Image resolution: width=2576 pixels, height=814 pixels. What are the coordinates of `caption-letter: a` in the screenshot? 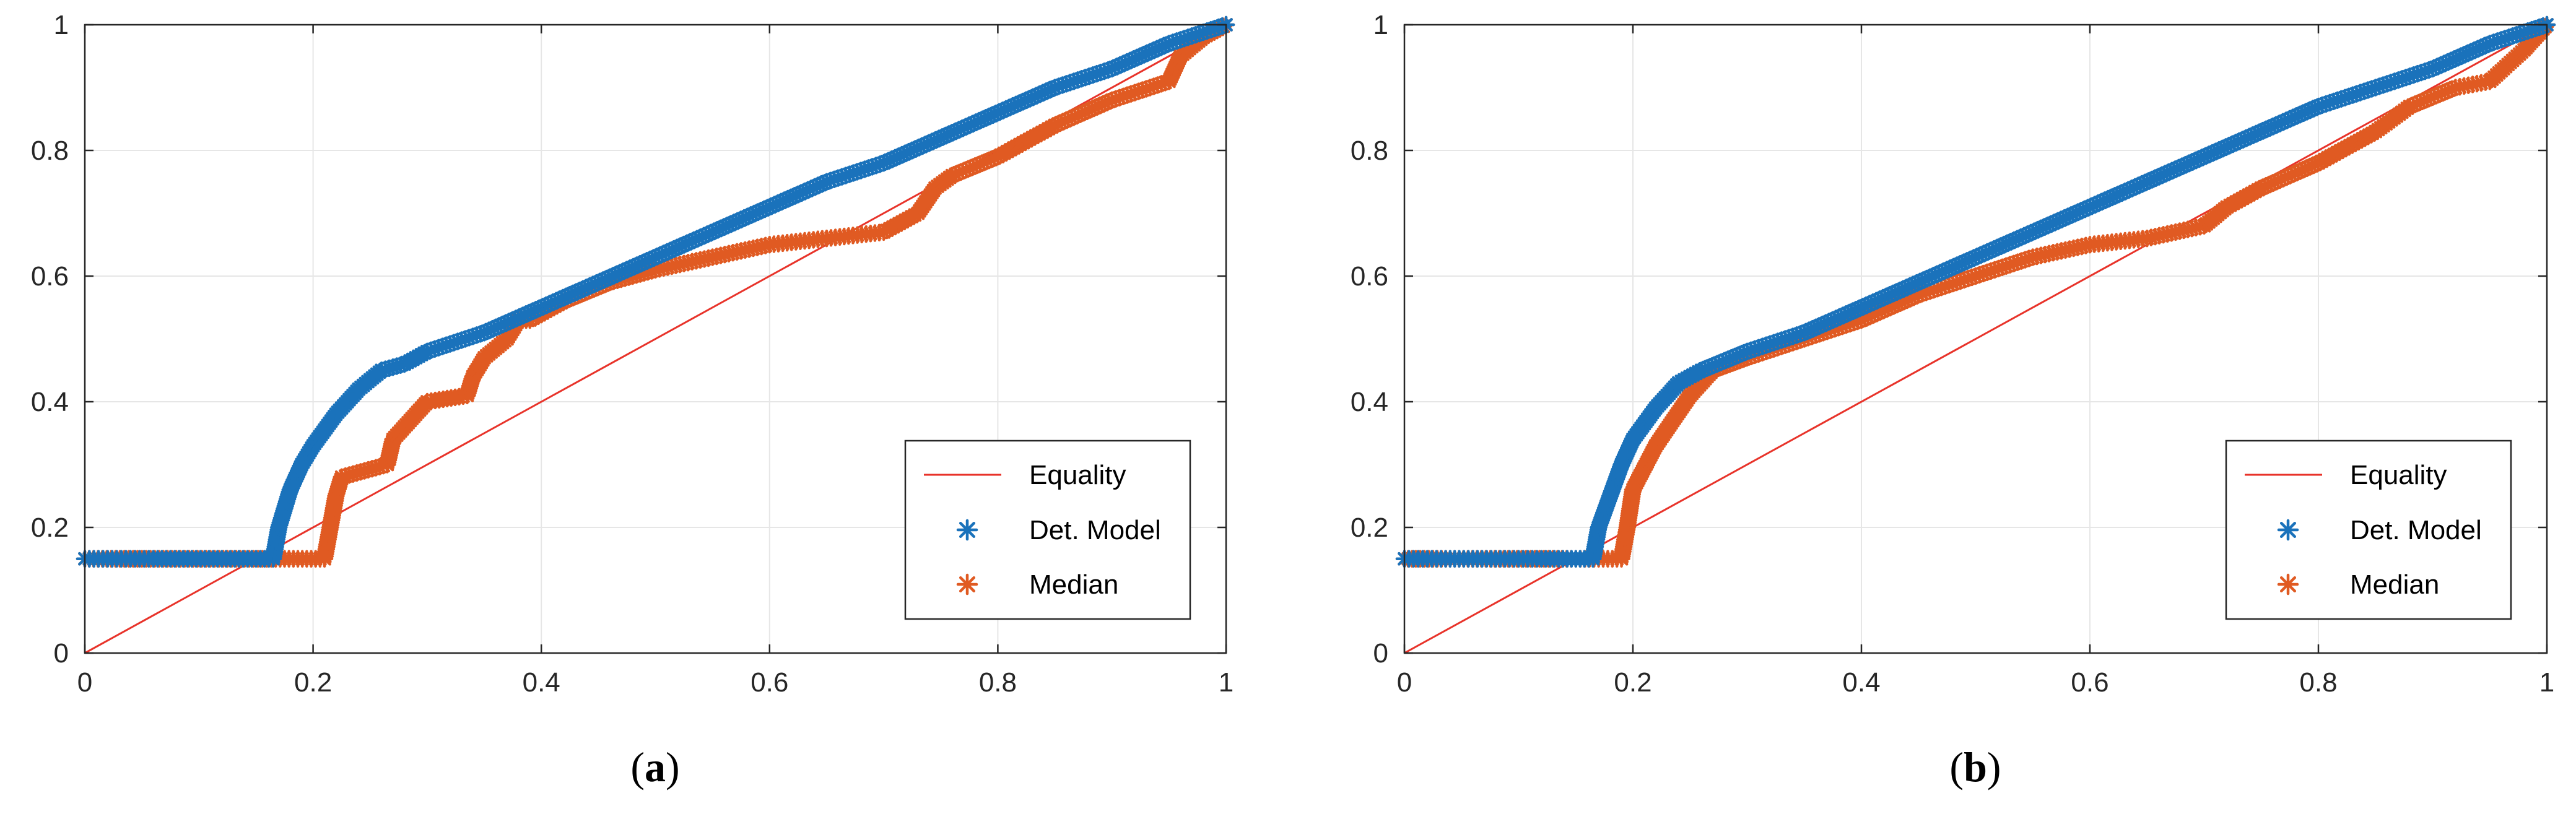 It's located at (655, 767).